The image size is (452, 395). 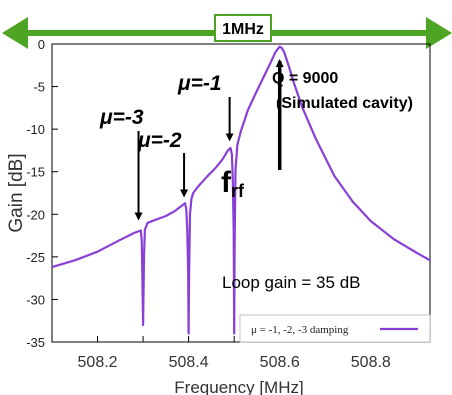 I want to click on y-tick-label: -10, so click(x=35, y=129).